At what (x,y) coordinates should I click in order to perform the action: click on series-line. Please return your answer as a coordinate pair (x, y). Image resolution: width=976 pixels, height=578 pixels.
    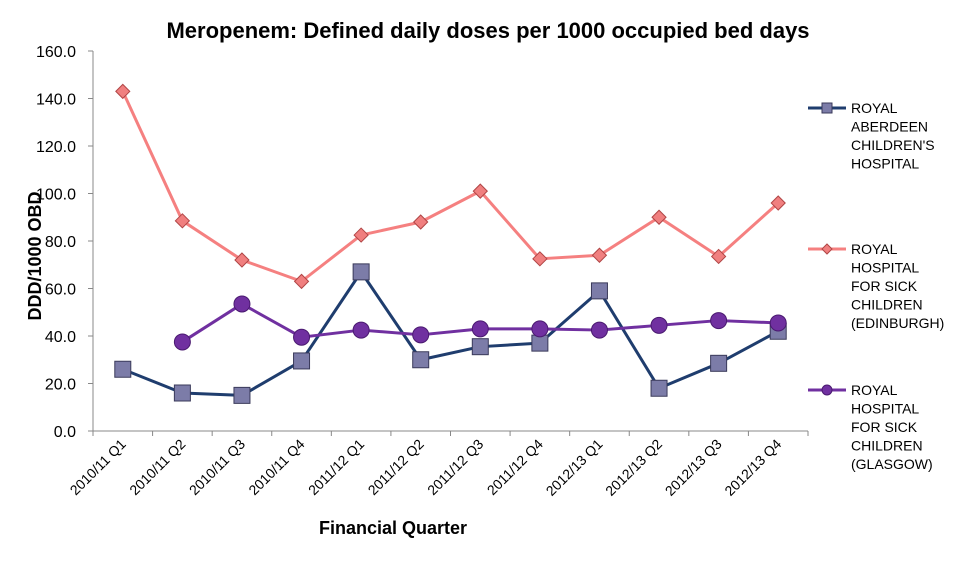
    Looking at the image, I should click on (450, 333).